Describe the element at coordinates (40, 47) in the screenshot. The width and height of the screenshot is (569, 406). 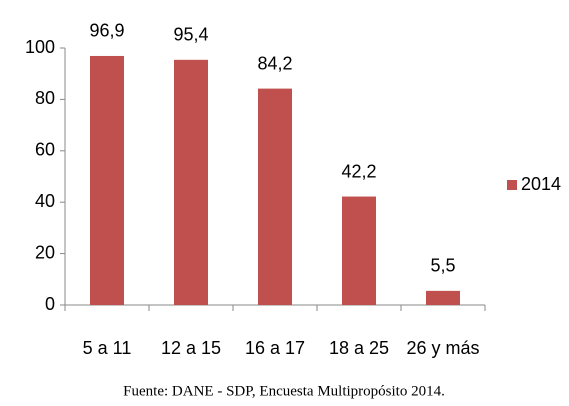
I see `y-tick-label: 100` at that location.